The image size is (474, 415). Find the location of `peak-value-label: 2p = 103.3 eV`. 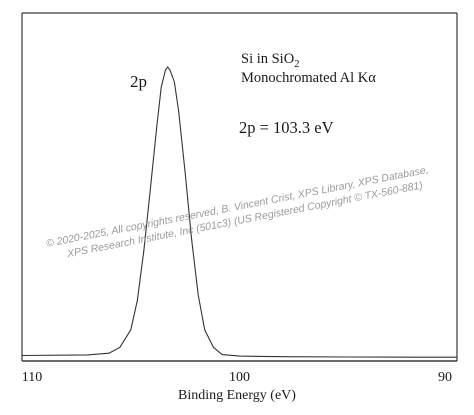

peak-value-label: 2p = 103.3 eV is located at coordinates (286, 127).